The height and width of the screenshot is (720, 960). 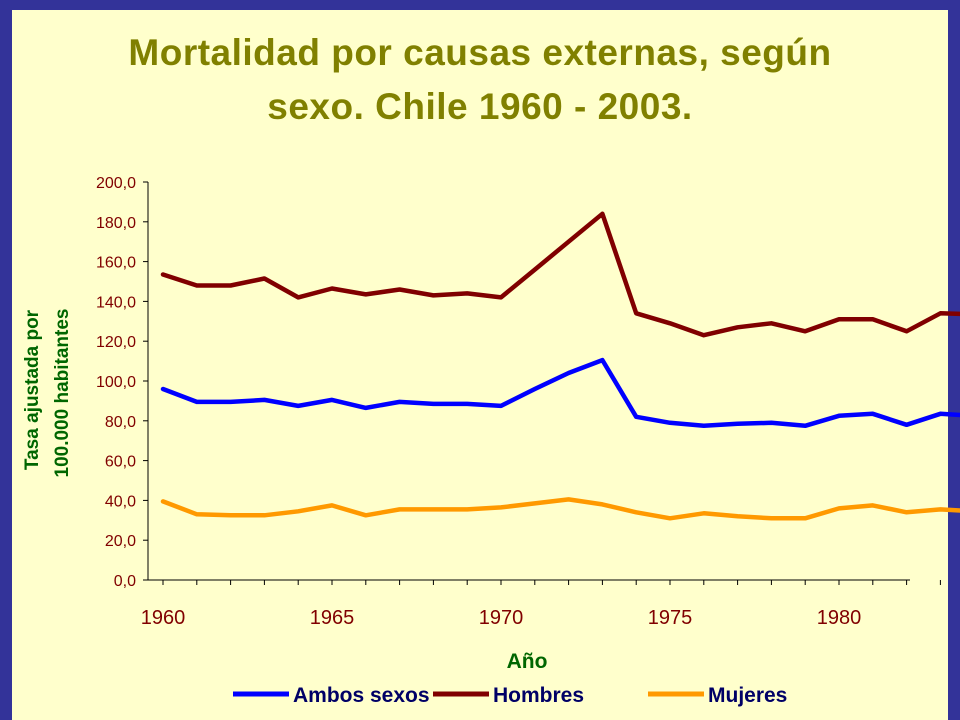 I want to click on y-axis-label-line-2: 100.000 habitantes, so click(x=62, y=393).